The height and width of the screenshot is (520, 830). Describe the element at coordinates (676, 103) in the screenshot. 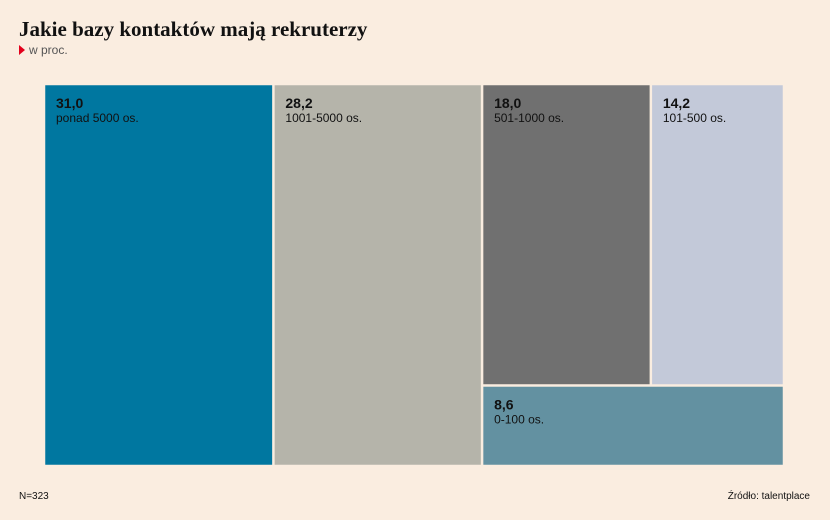

I see `value-label: 14,2` at that location.